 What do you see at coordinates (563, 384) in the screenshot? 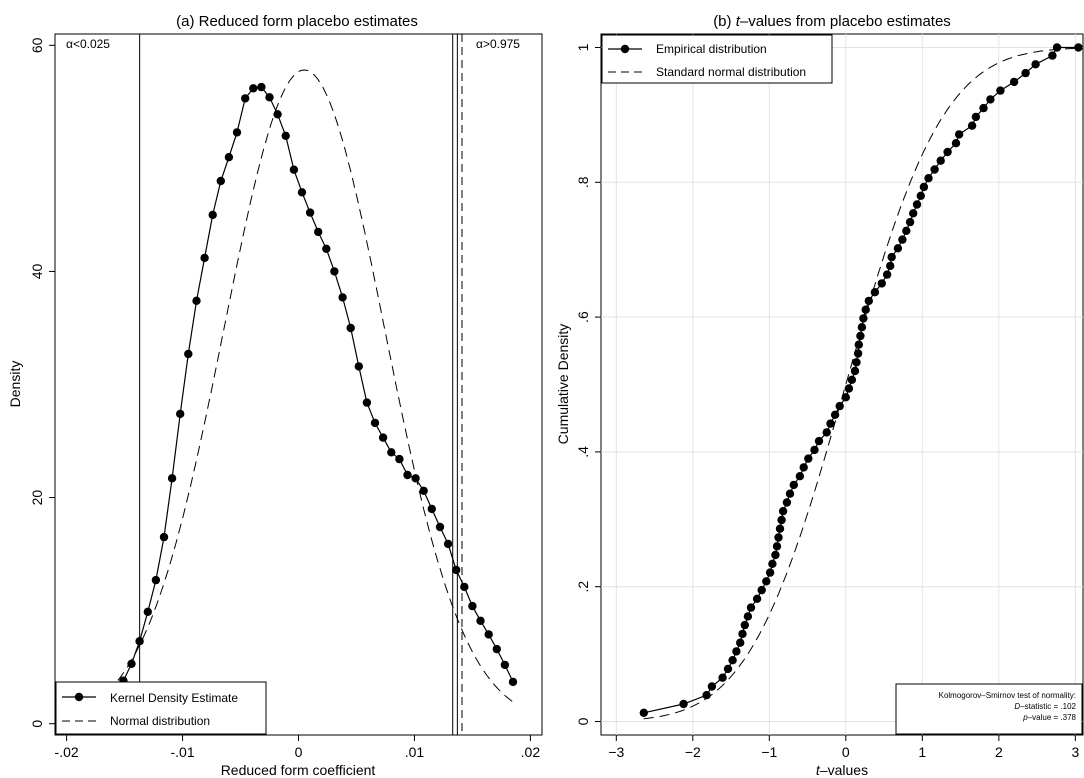
I see `panel-b-y-axis-label: Cumulative Density` at bounding box center [563, 384].